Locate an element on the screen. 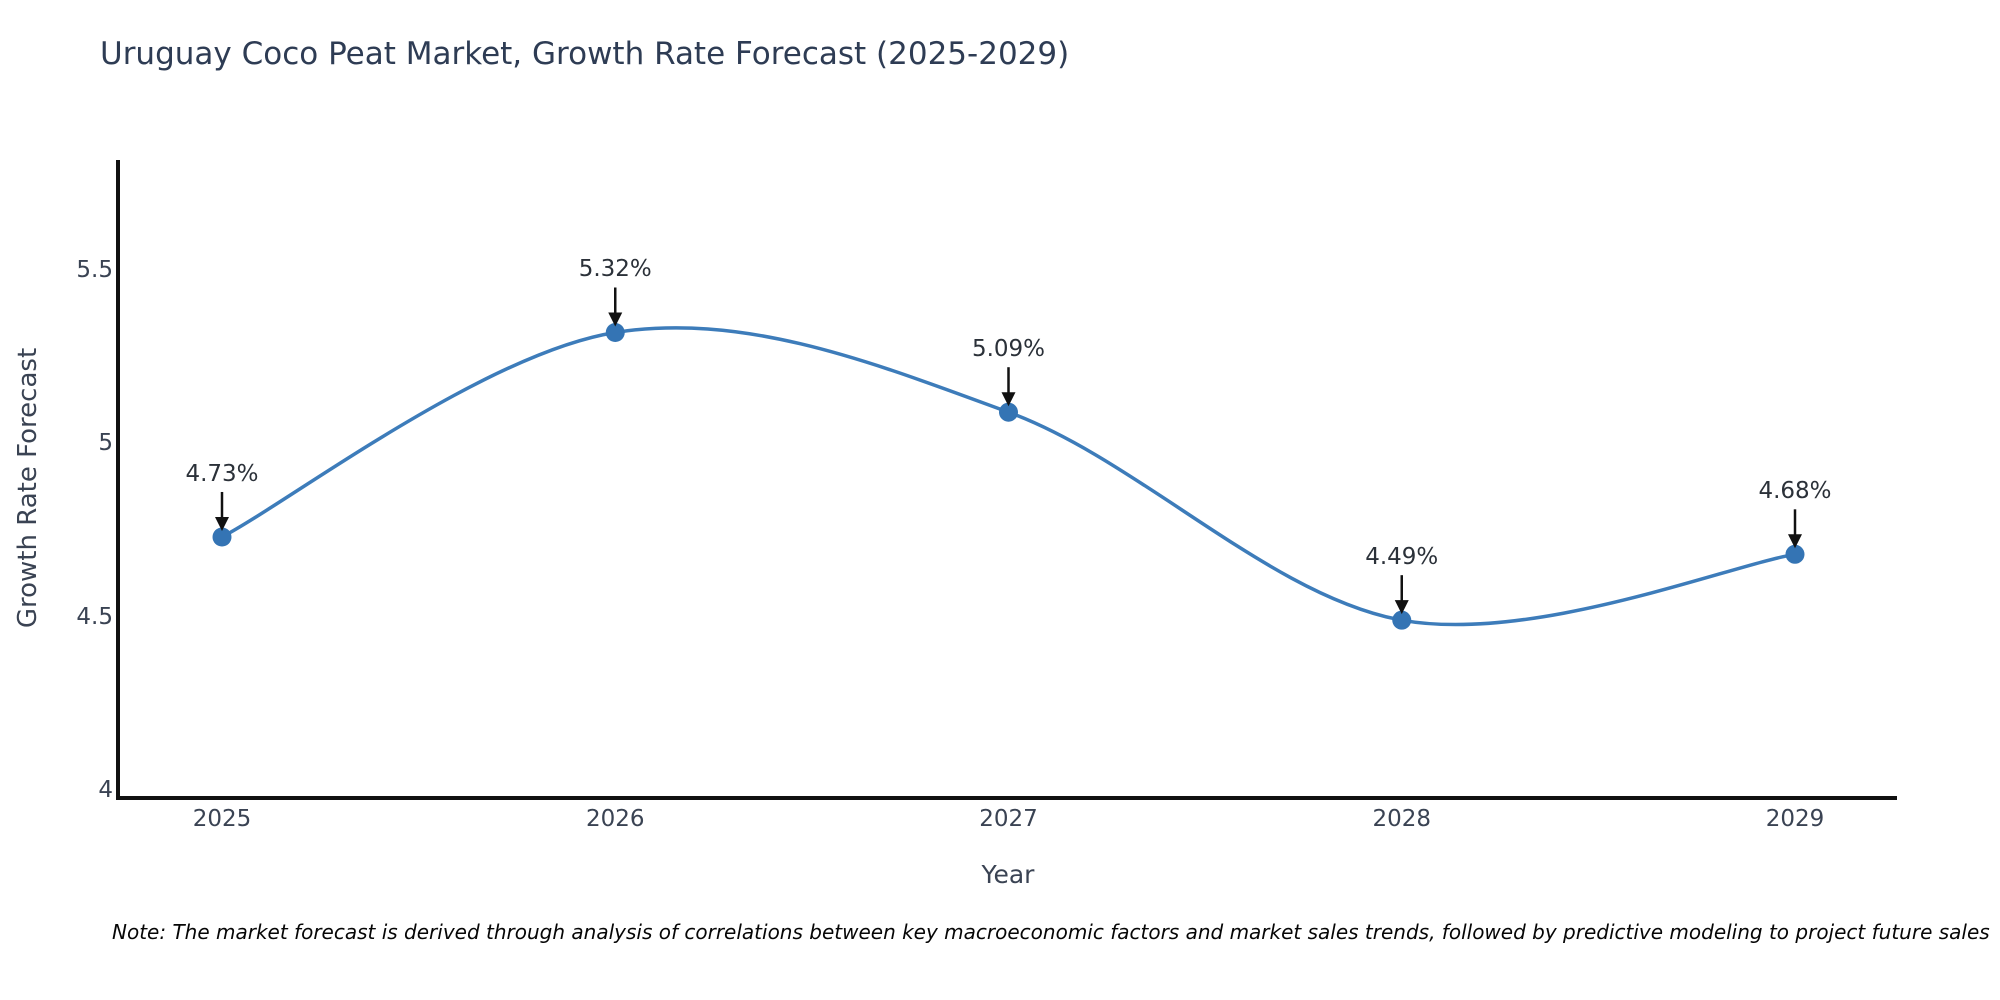 The width and height of the screenshot is (2000, 1000). data-point-label: 4.73% is located at coordinates (222, 473).